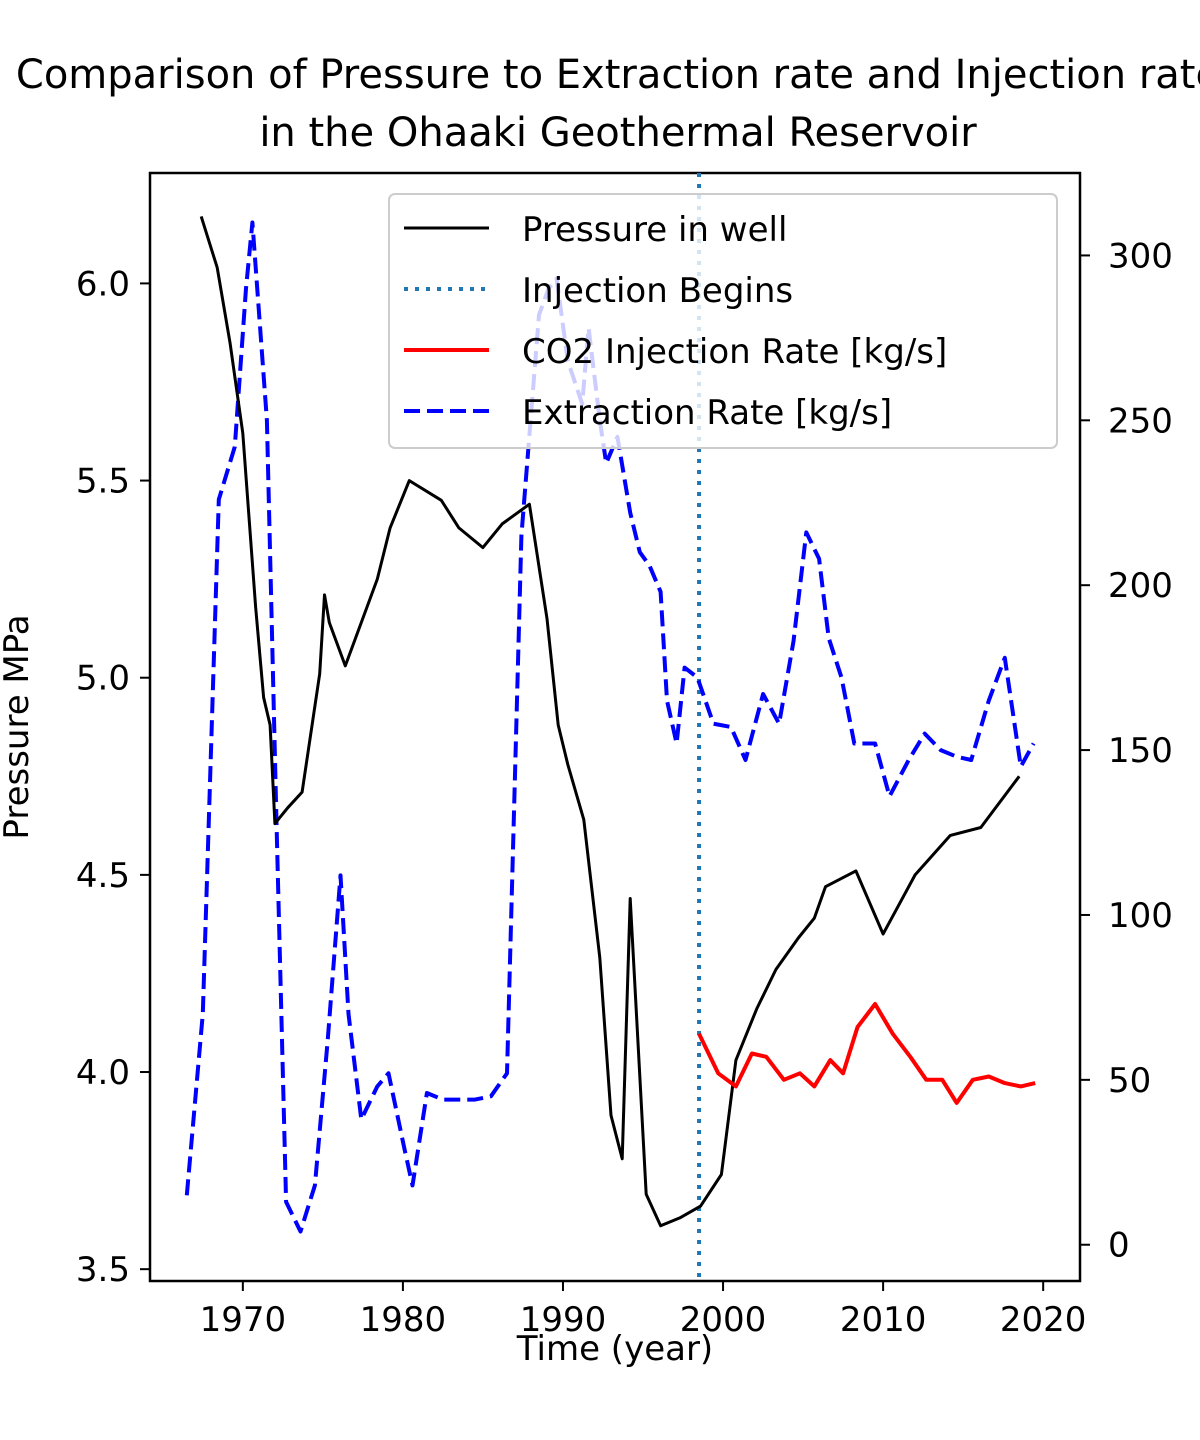 This screenshot has width=1200, height=1440. I want to click on x-tick-label: 2020, so click(1043, 1320).